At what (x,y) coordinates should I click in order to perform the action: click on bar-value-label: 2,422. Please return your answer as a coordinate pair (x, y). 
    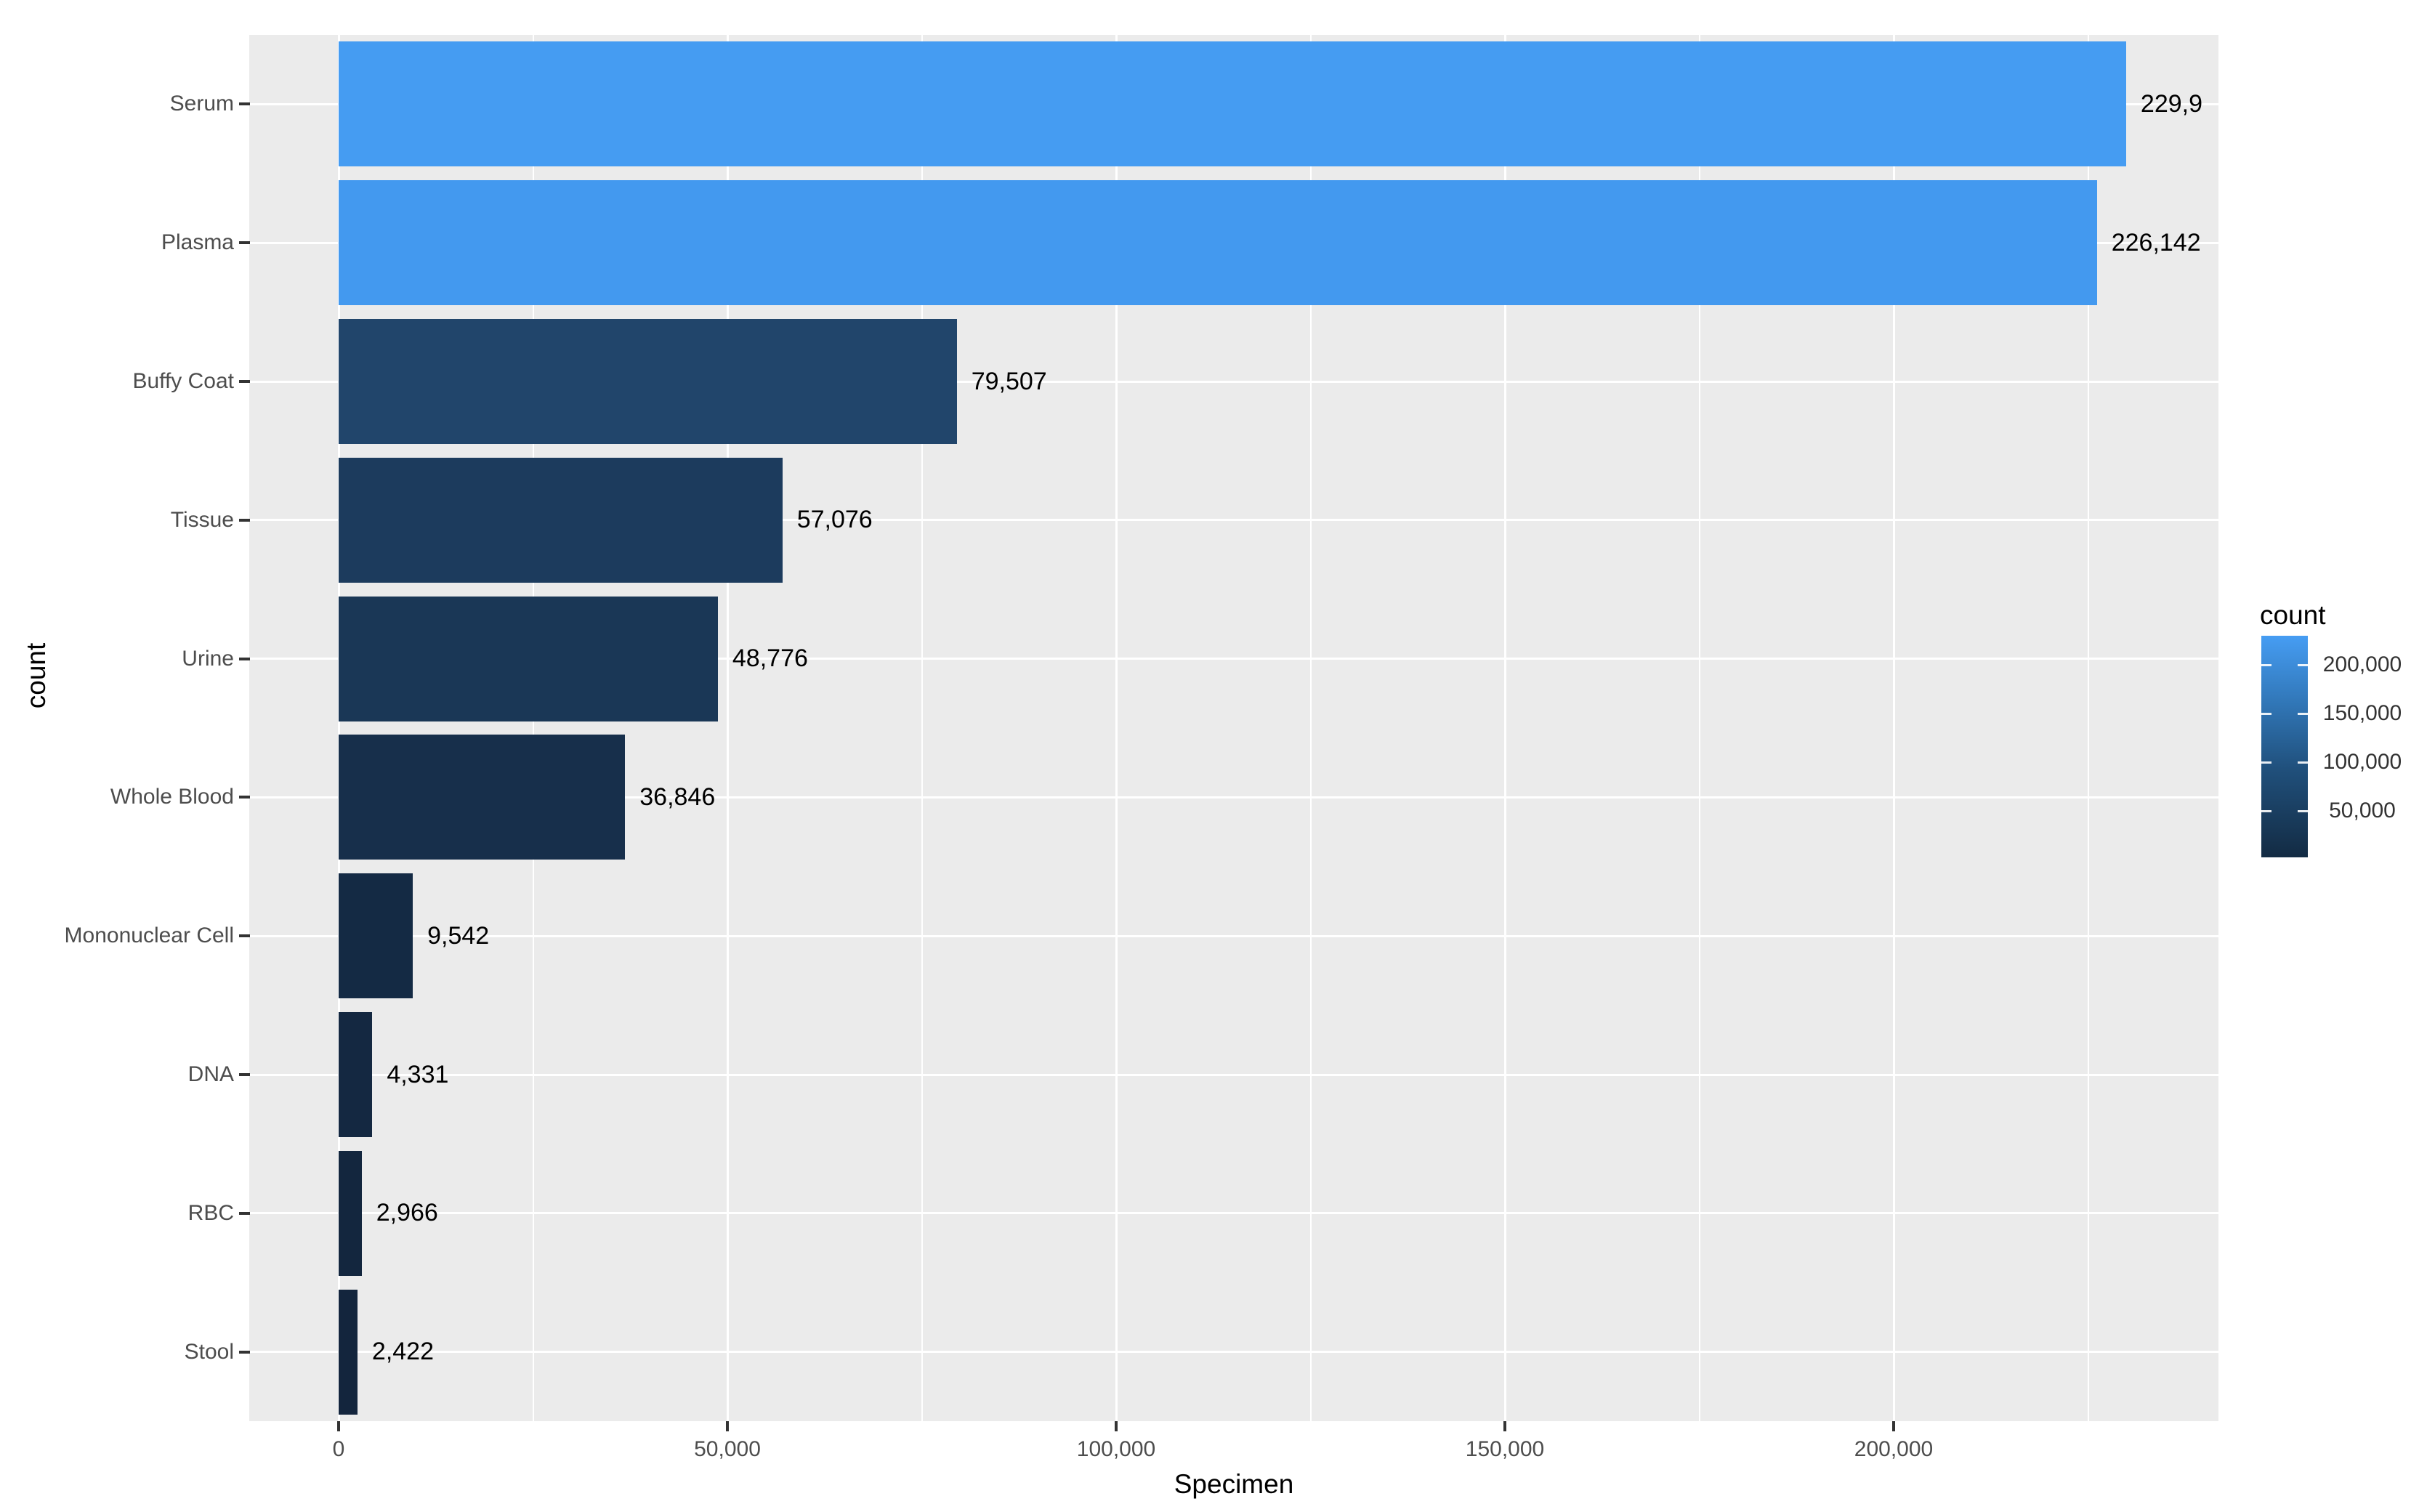
    Looking at the image, I should click on (403, 1352).